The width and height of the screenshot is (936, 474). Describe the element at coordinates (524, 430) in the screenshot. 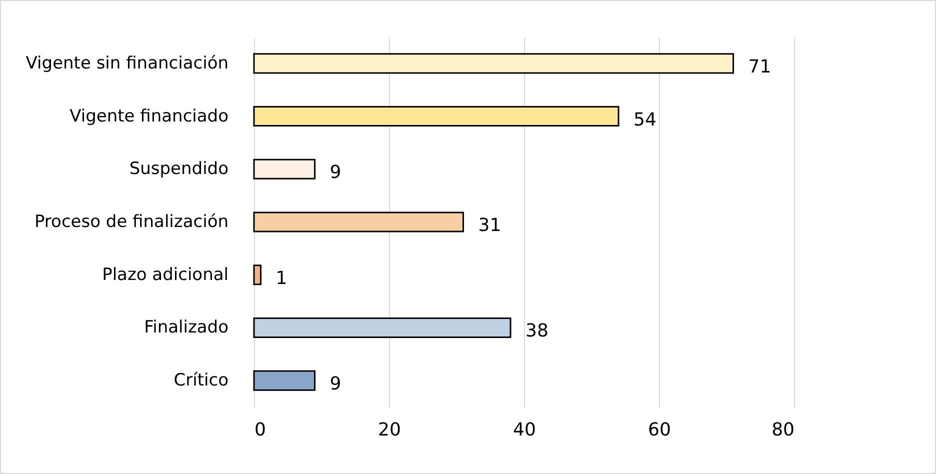

I see `x-tick-label: 40` at that location.